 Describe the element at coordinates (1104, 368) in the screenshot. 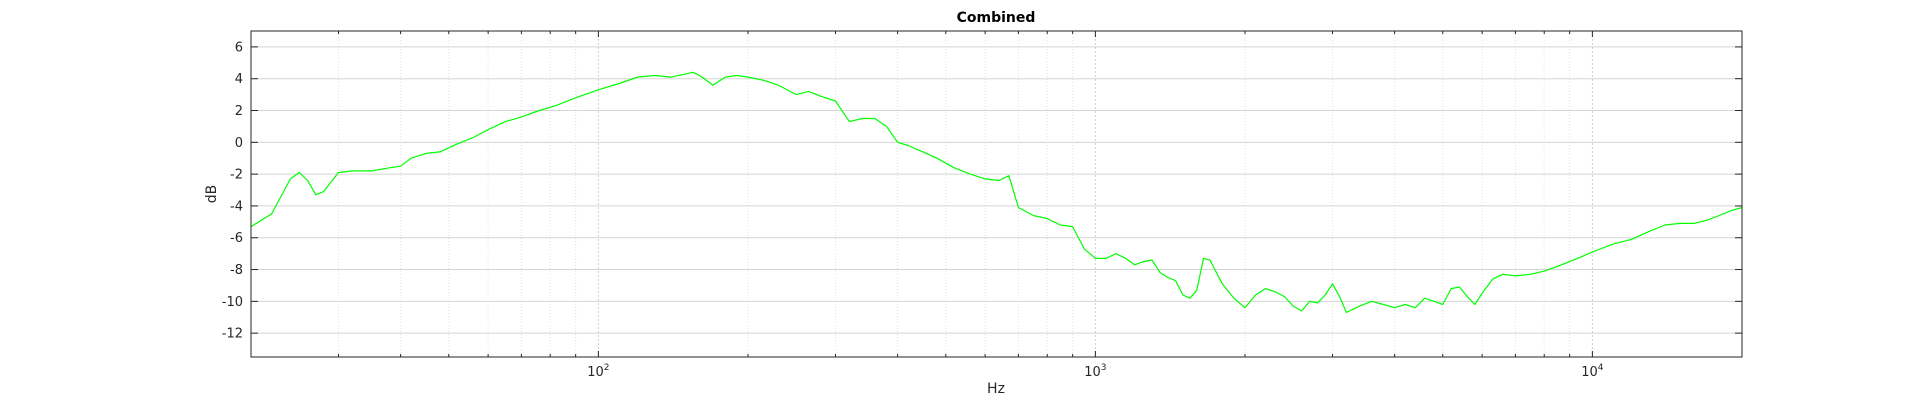

I see `x-tick-label-exponent: 3` at that location.